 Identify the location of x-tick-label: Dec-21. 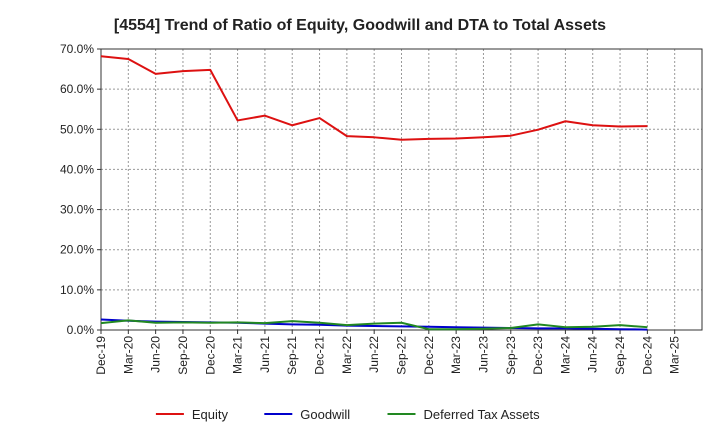
(320, 355).